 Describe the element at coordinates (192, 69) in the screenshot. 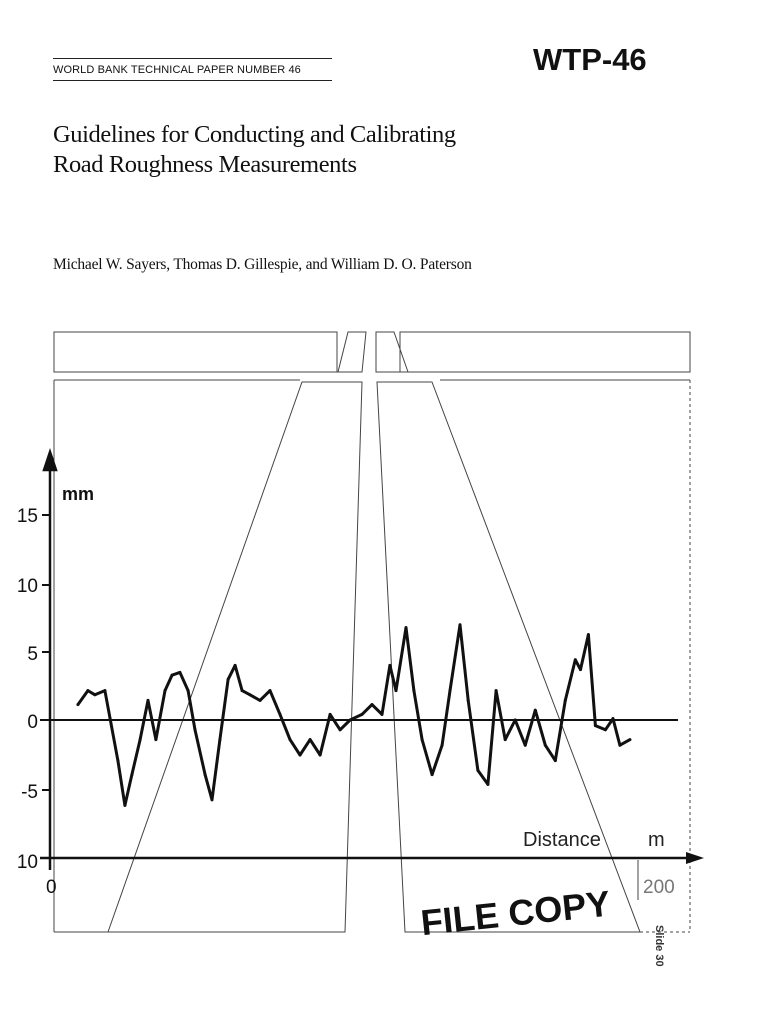

I see `series-label: WORLD BANK TECHNICAL PAPER NUMBER 46` at that location.